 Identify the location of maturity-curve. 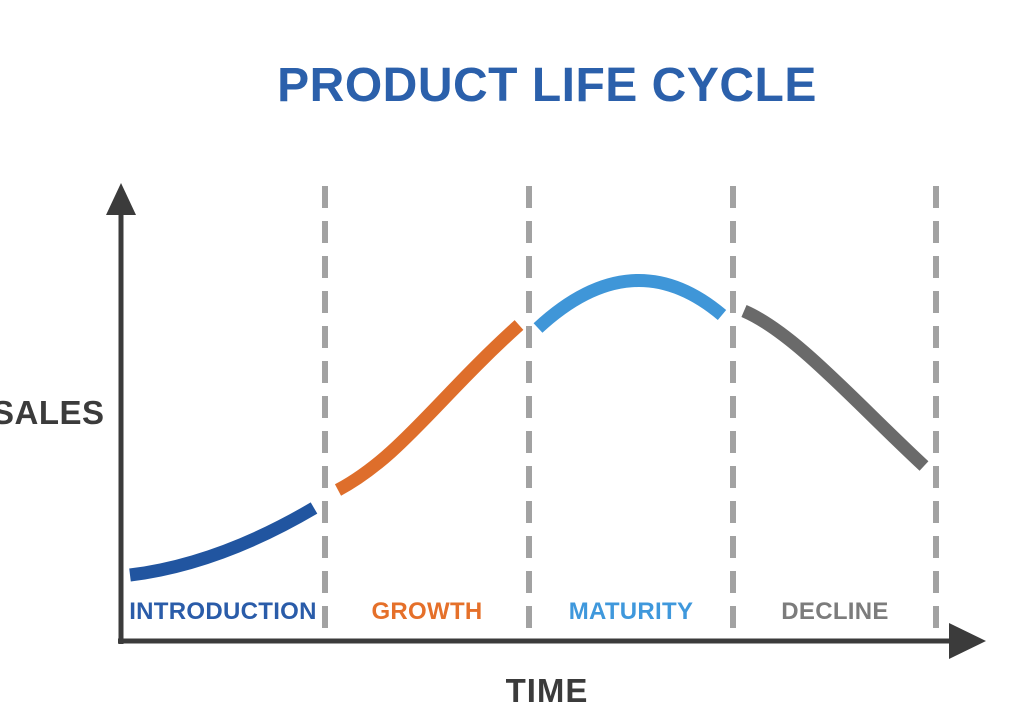
(630, 303).